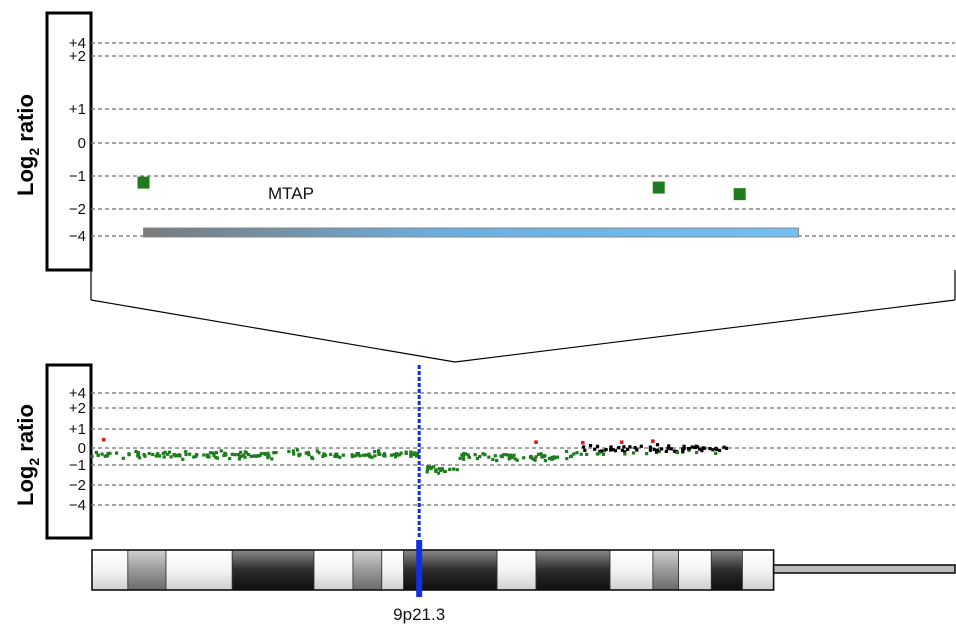 The image size is (956, 631). Describe the element at coordinates (25, 486) in the screenshot. I see `chromosome-ylabel-main: Log` at that location.